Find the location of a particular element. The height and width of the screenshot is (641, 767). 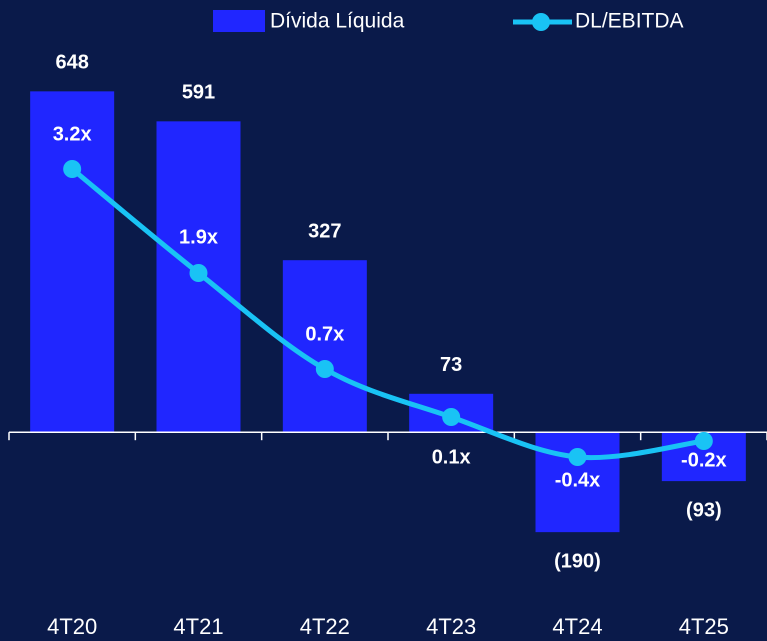

legend-label: DL/EBITDA is located at coordinates (629, 21).